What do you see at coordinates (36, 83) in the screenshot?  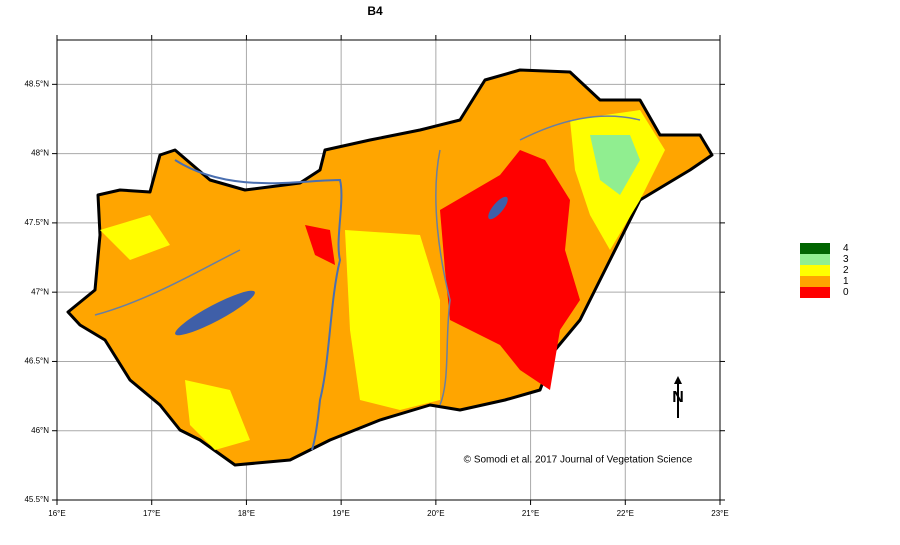 I see `y-tick-label: 48.5°N` at bounding box center [36, 83].